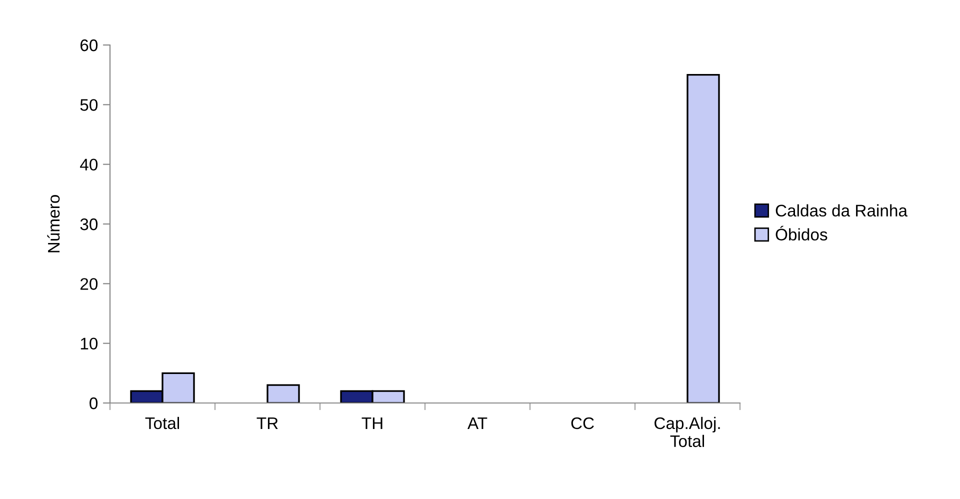  What do you see at coordinates (89, 284) in the screenshot?
I see `y-tick-label: 20` at bounding box center [89, 284].